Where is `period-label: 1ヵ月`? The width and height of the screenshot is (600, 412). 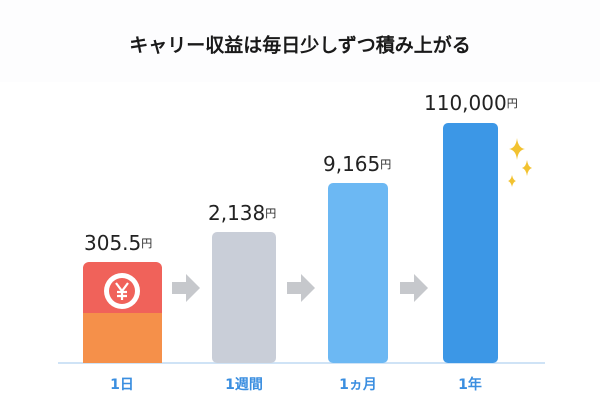 period-label: 1ヵ月 is located at coordinates (358, 385).